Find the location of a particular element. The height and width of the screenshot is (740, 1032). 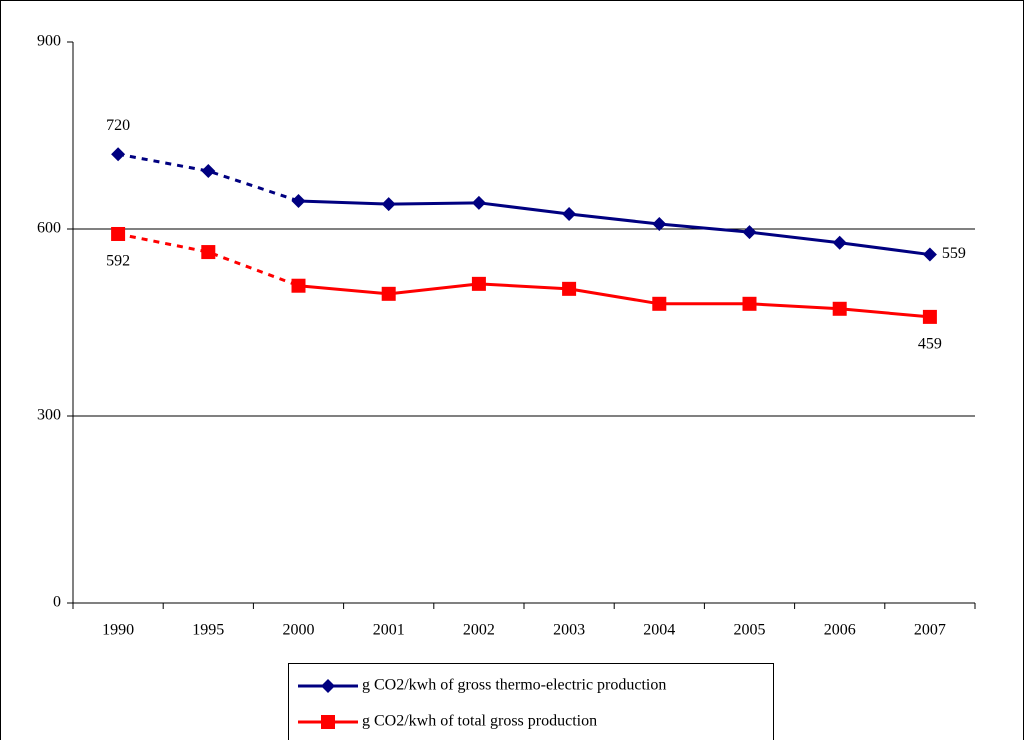

x-tick-label: 2002 is located at coordinates (479, 630).